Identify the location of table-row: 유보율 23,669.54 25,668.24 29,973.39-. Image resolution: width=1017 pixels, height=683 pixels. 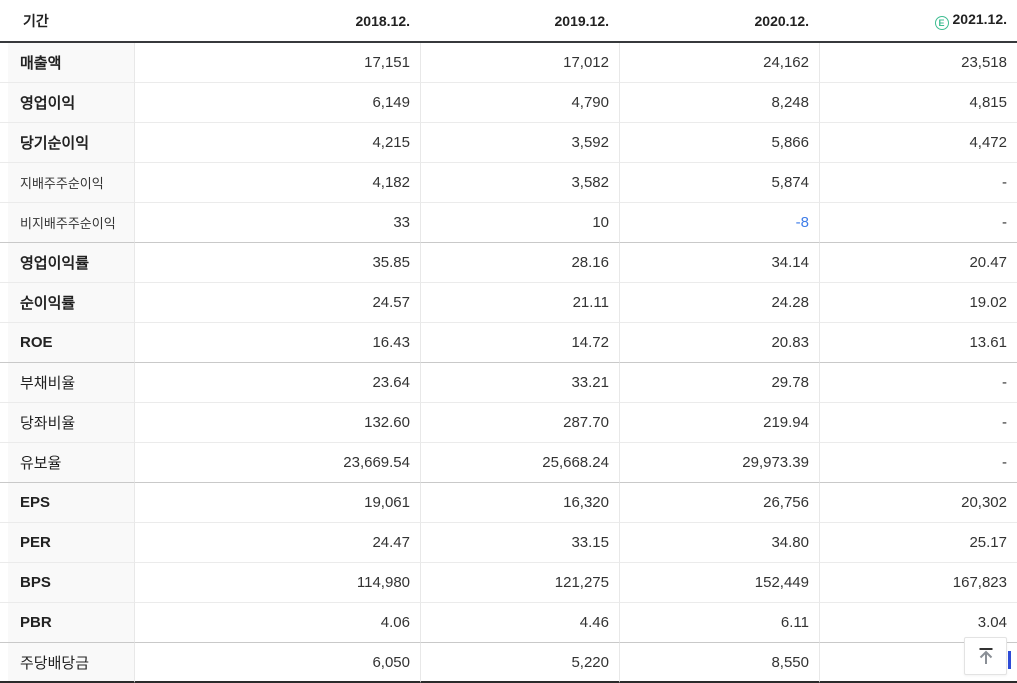
(508, 463).